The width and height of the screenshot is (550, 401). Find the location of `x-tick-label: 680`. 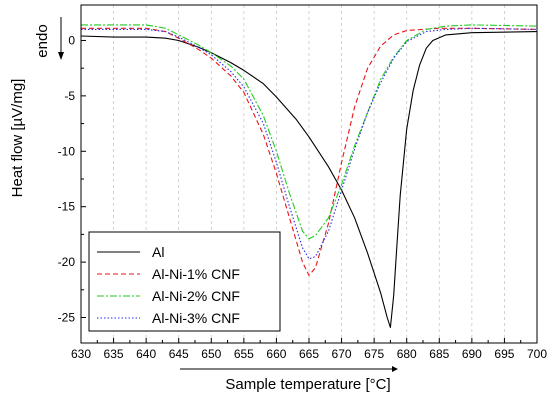

x-tick-label: 680 is located at coordinates (407, 354).